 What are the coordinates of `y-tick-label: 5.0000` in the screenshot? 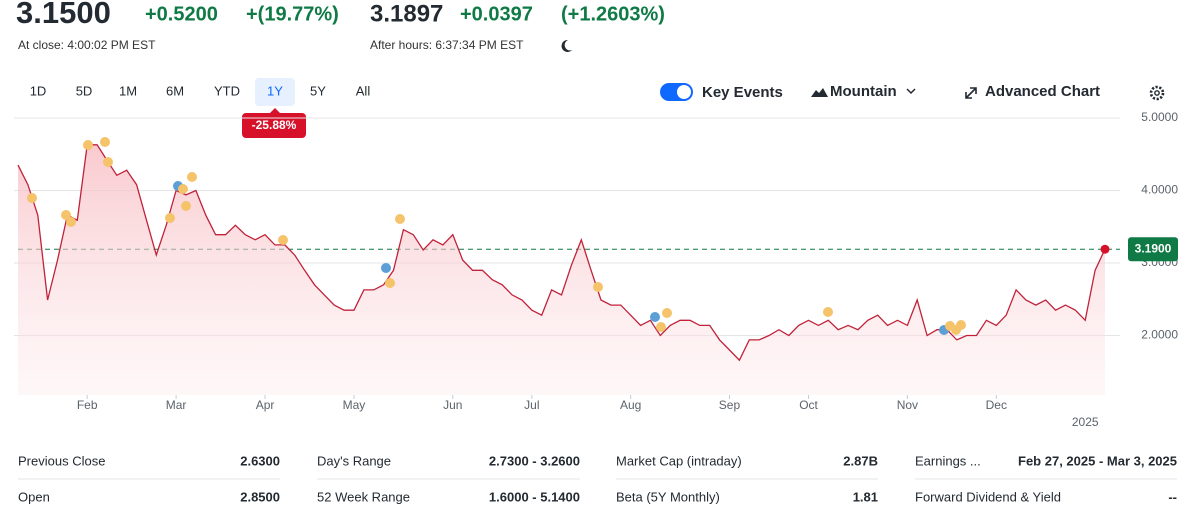 It's located at (1159, 117).